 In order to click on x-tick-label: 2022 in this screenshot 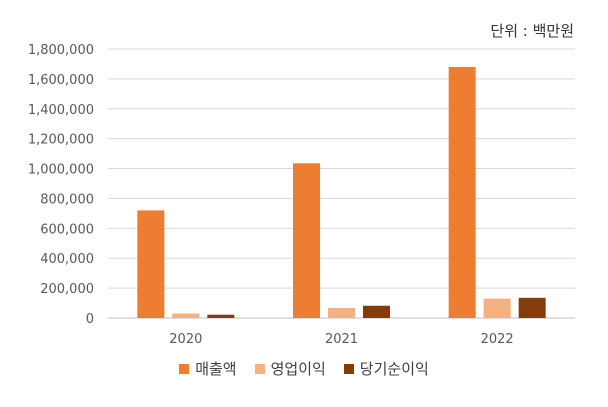, I will do `click(497, 339)`.